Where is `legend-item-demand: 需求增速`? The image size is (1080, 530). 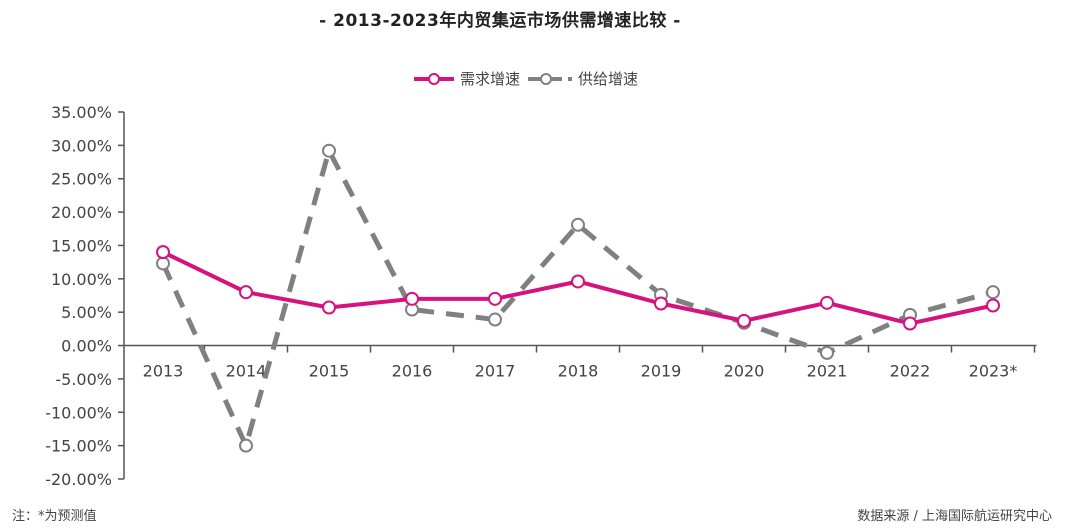
legend-item-demand: 需求增速 is located at coordinates (466, 78).